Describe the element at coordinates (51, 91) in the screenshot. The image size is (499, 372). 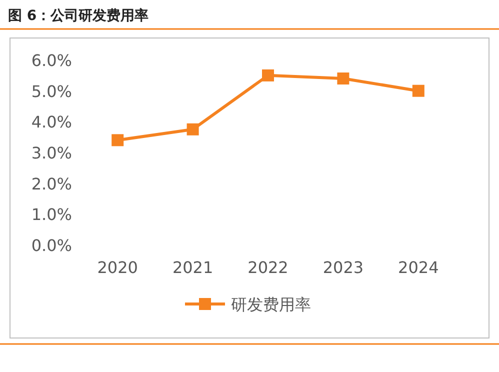
I see `y-tick-label: 5.0%` at that location.